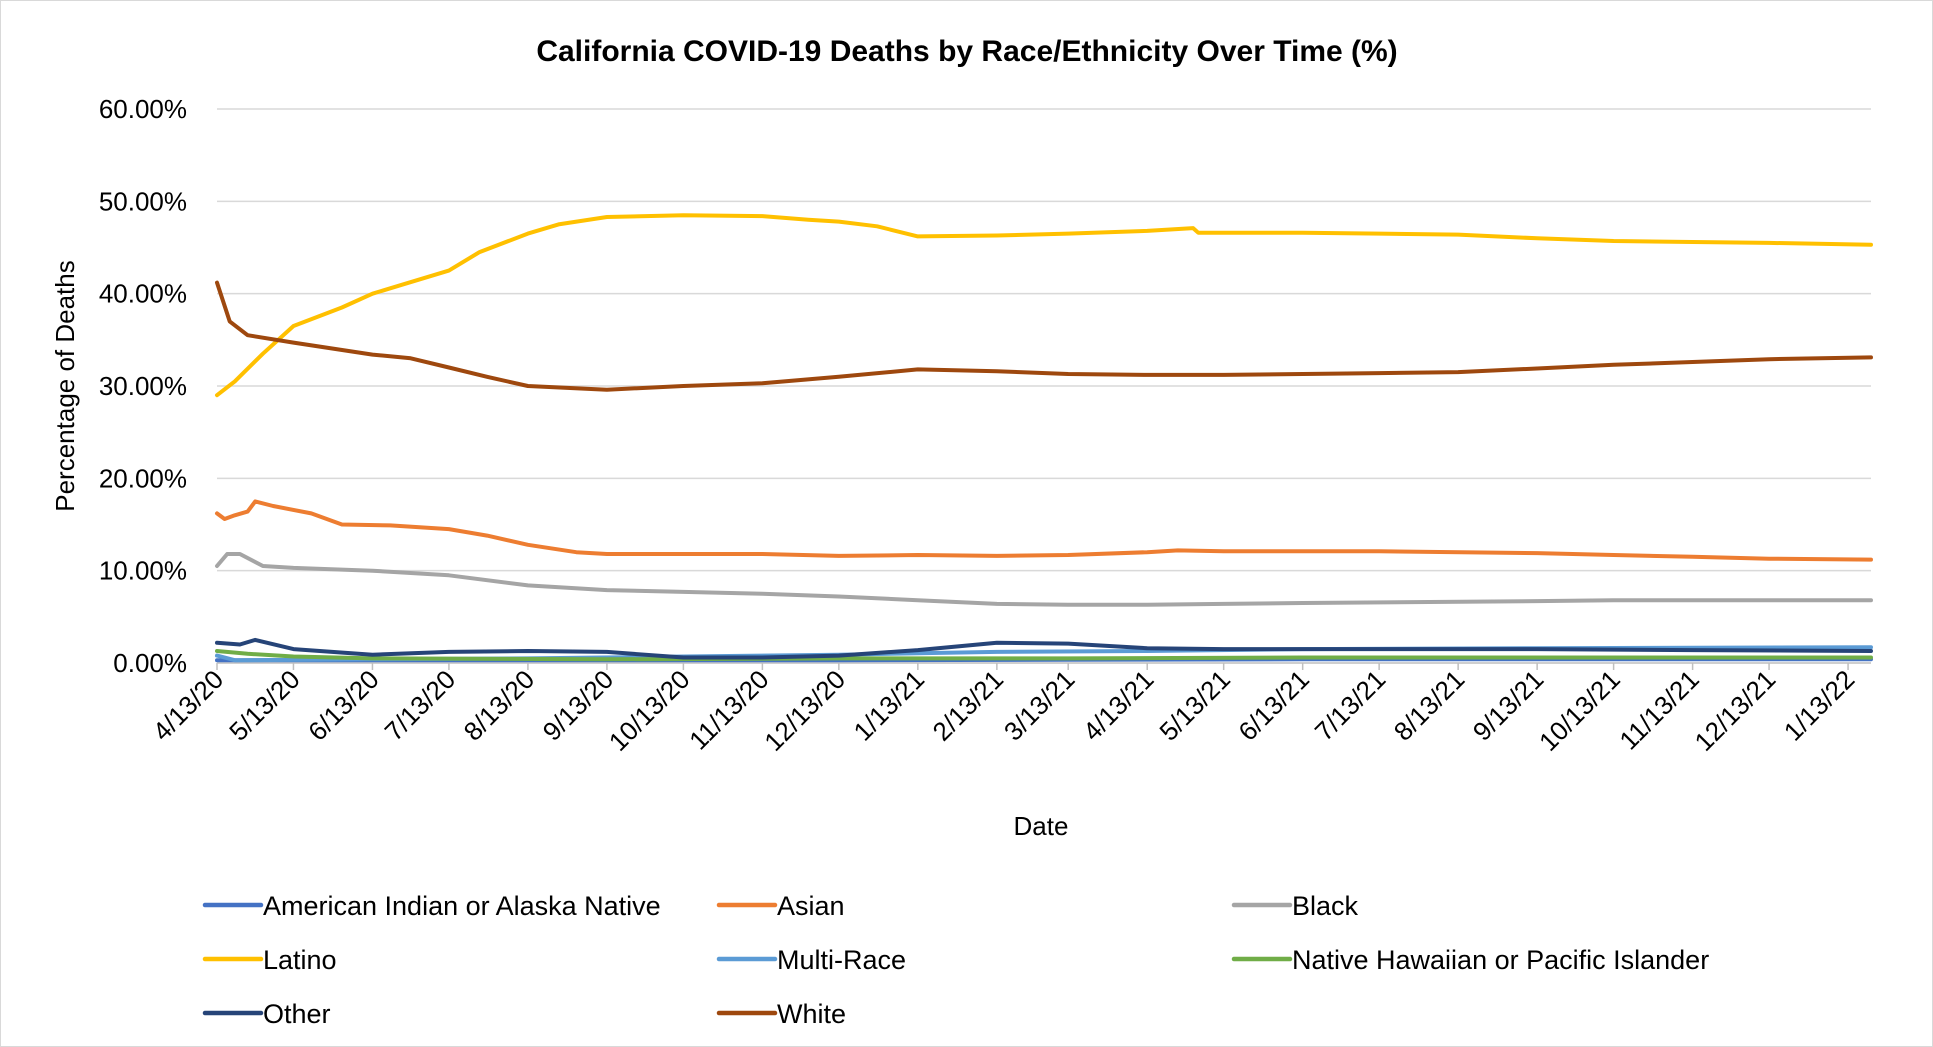 Image resolution: width=1933 pixels, height=1047 pixels. I want to click on y-tick-label: 20.00%, so click(143, 478).